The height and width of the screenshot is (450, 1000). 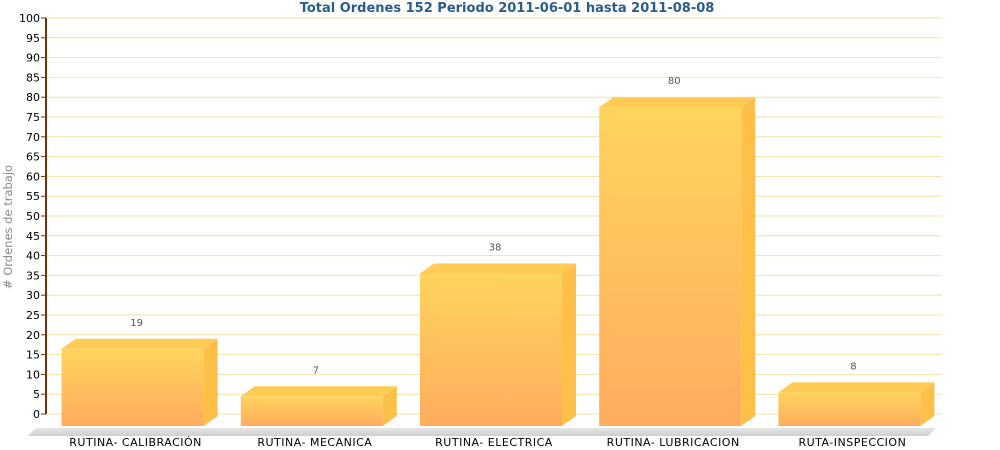 What do you see at coordinates (33, 38) in the screenshot?
I see `y-tick-label: 95` at bounding box center [33, 38].